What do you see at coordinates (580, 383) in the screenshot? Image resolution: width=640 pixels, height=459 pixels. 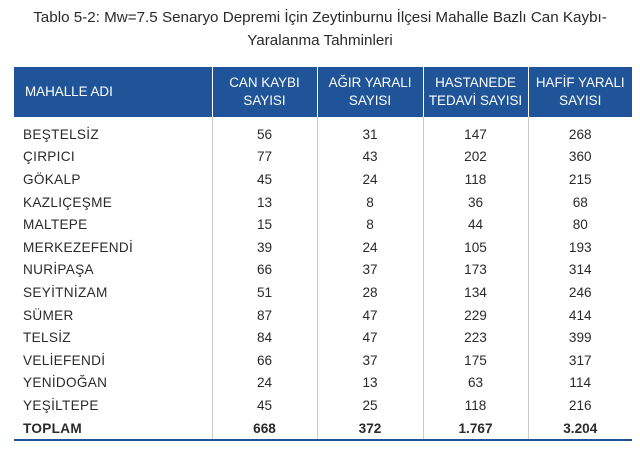 I see `cell-hafif-yarali: 114` at bounding box center [580, 383].